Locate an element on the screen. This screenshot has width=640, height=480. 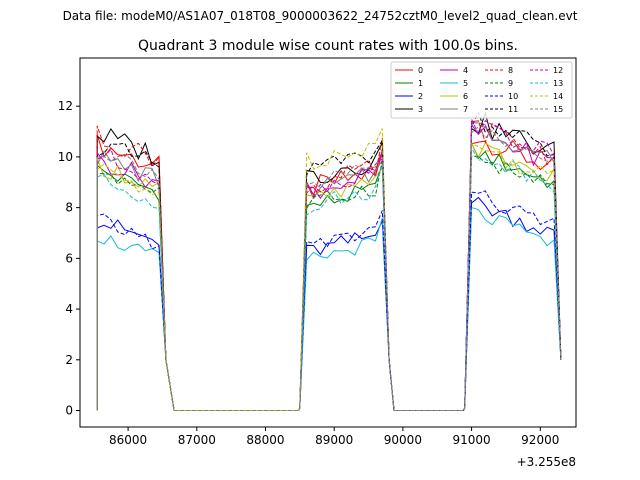
legend-label: 8 is located at coordinates (510, 70).